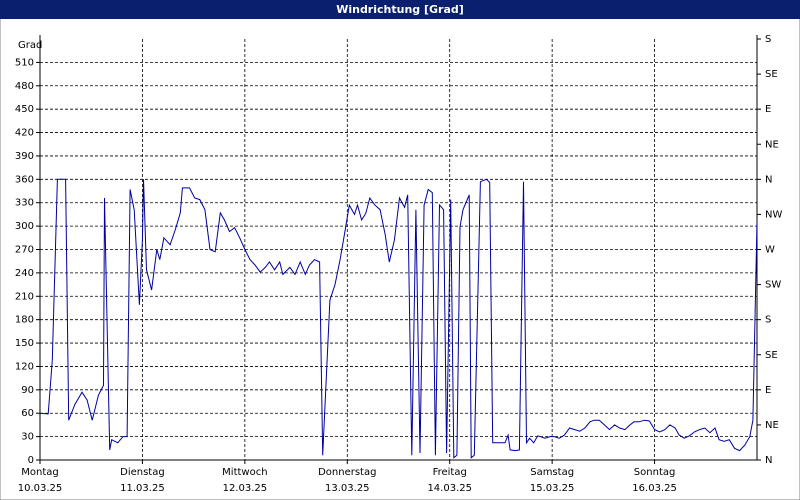 This screenshot has width=800, height=500. I want to click on y2-tick-label: NW, so click(773, 214).